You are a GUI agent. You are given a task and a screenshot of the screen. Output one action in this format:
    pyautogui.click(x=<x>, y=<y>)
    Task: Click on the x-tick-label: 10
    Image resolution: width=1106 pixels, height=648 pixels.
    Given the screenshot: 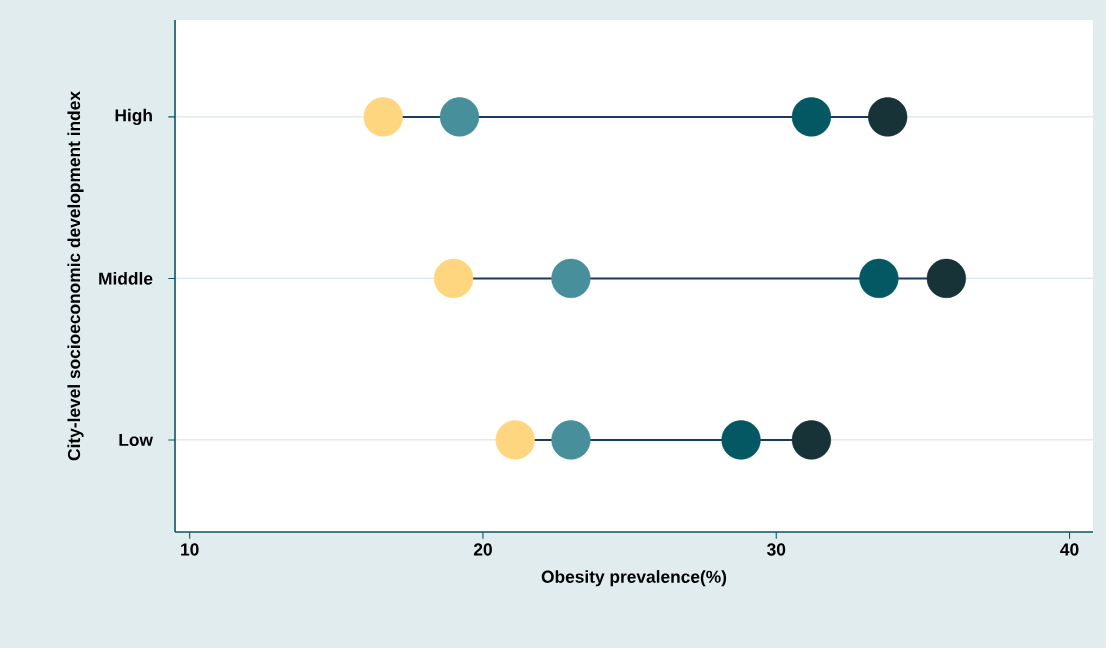 What is the action you would take?
    pyautogui.click(x=190, y=549)
    